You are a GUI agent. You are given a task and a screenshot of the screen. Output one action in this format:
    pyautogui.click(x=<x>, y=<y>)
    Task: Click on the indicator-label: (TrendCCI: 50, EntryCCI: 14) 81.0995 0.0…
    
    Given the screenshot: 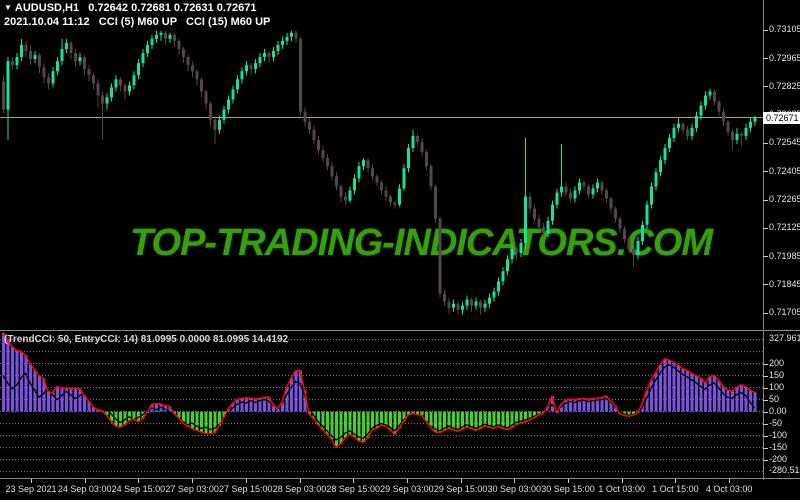 What is the action you would take?
    pyautogui.click(x=146, y=339)
    